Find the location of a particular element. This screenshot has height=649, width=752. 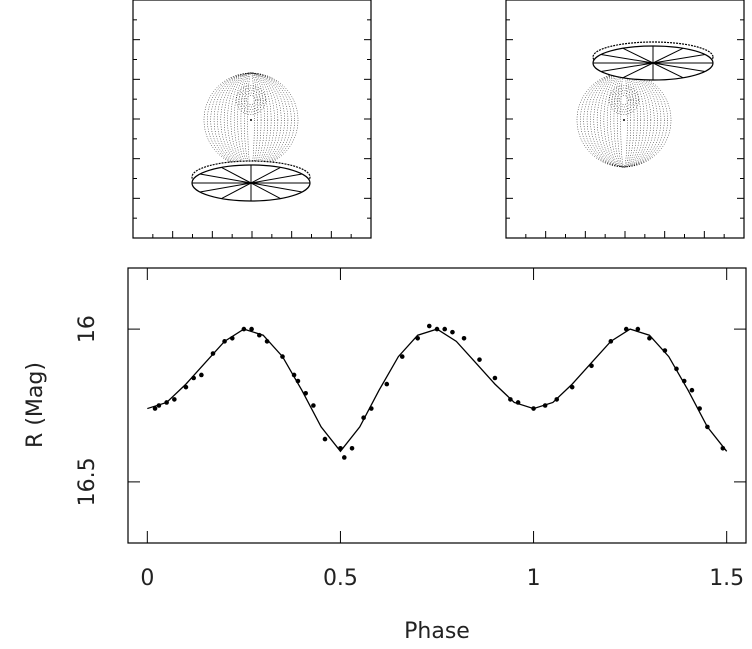

y-tick-label: 16 is located at coordinates (87, 329).